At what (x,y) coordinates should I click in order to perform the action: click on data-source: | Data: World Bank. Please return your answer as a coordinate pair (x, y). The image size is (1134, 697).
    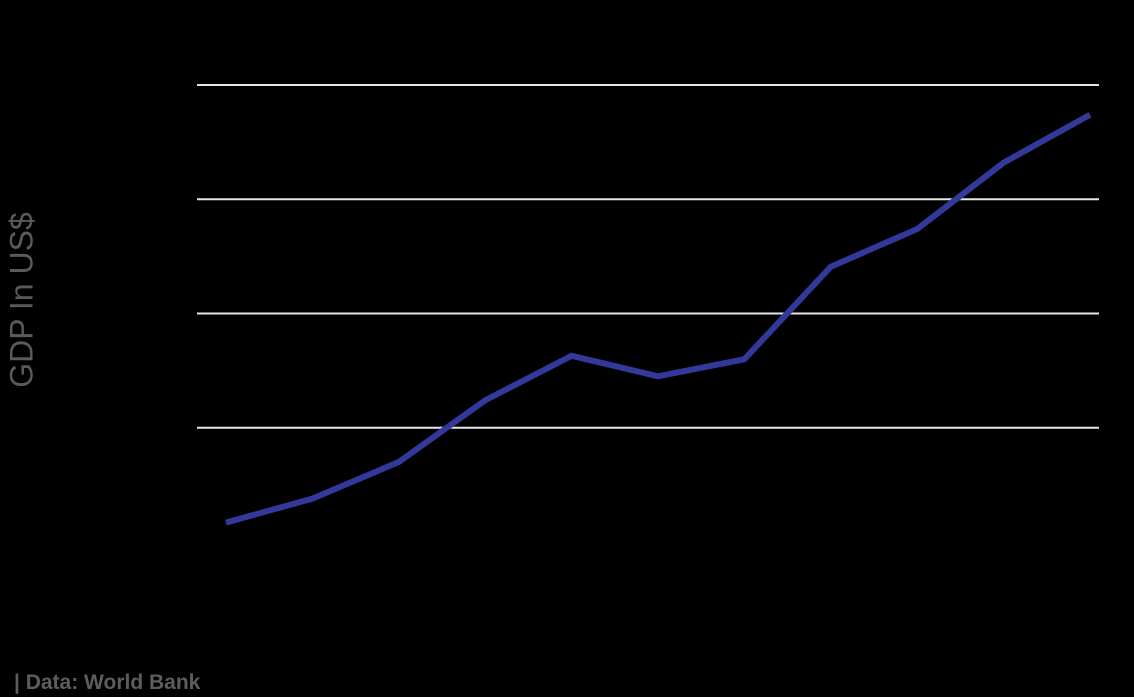
    Looking at the image, I should click on (107, 682).